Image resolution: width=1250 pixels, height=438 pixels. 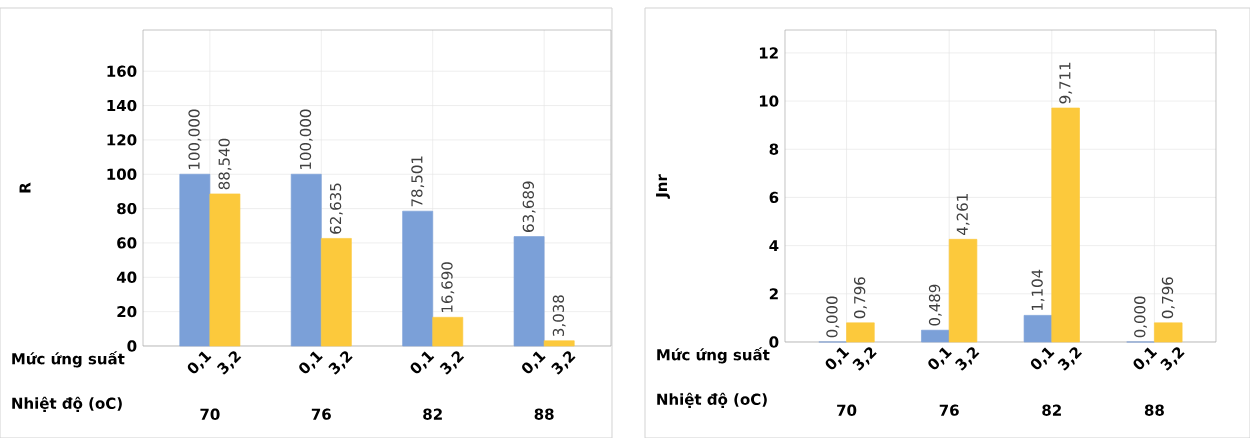 What do you see at coordinates (418, 181) in the screenshot?
I see `data-label: 78,501` at bounding box center [418, 181].